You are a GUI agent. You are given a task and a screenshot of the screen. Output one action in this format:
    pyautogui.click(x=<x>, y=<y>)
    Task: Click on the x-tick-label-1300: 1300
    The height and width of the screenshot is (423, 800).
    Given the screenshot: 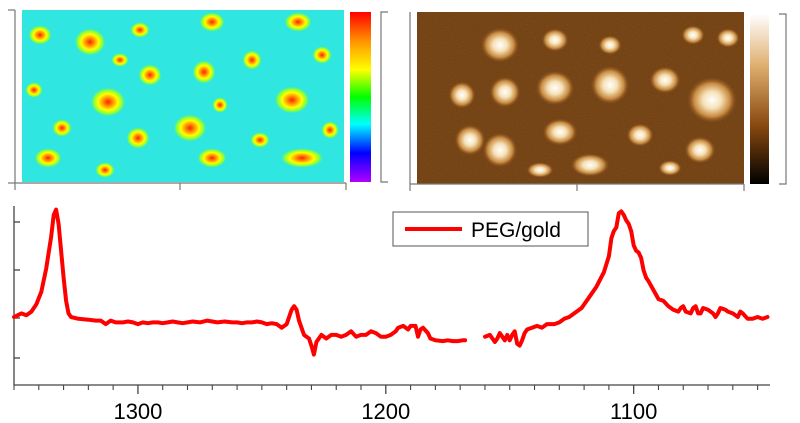 What is the action you would take?
    pyautogui.click(x=137, y=411)
    